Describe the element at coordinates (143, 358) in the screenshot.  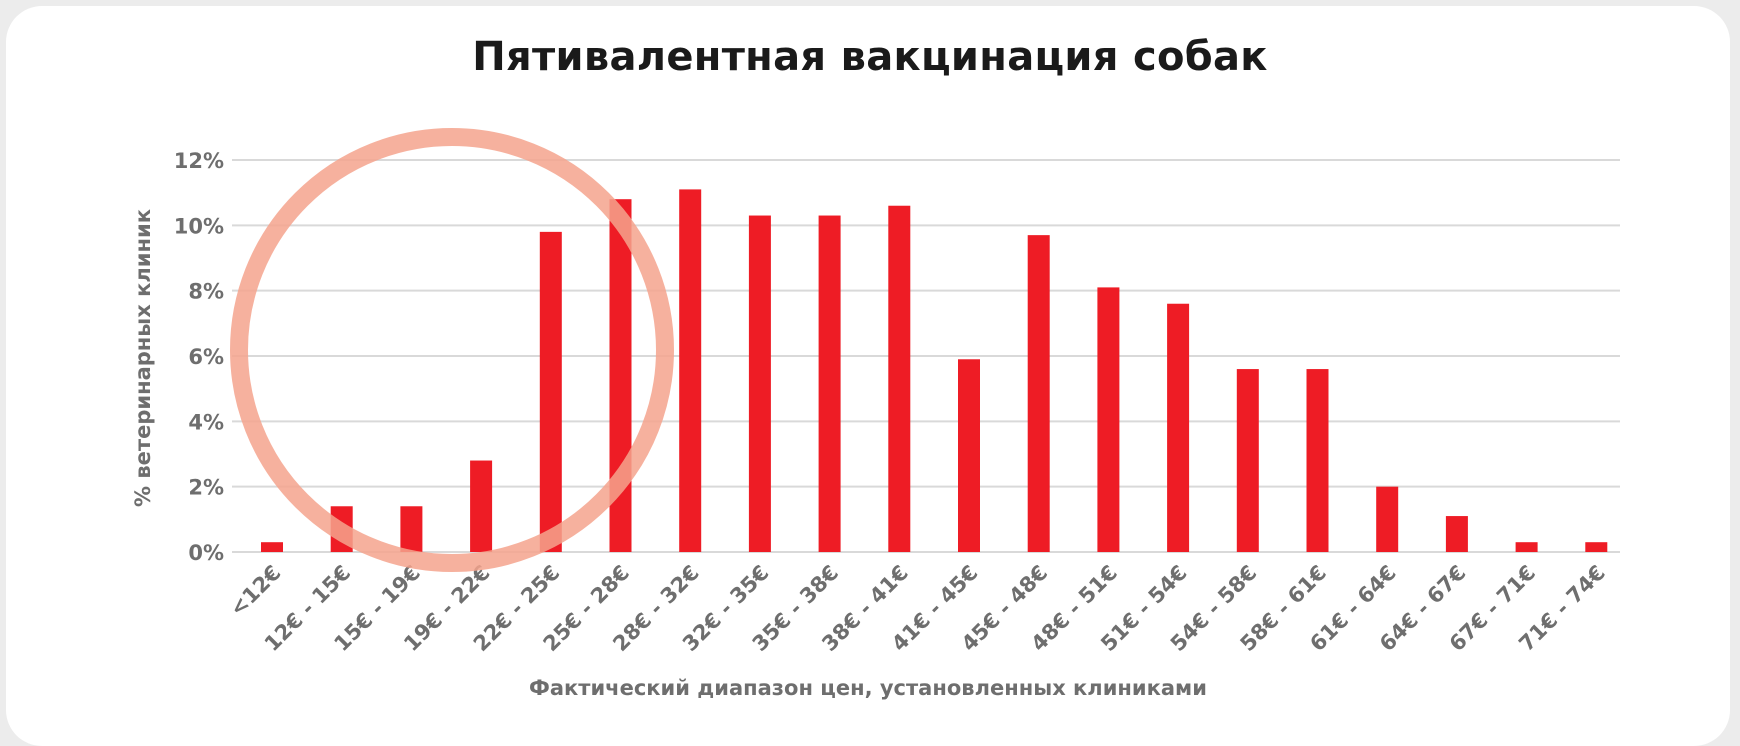
I see `y-axis-label: % ветеринарных клиник` at that location.